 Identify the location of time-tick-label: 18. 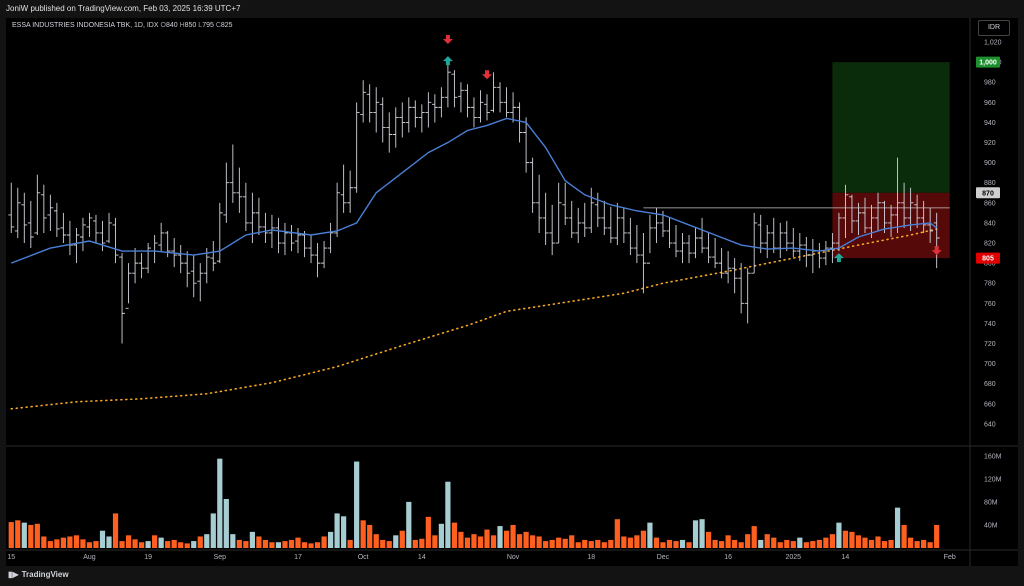
(591, 557).